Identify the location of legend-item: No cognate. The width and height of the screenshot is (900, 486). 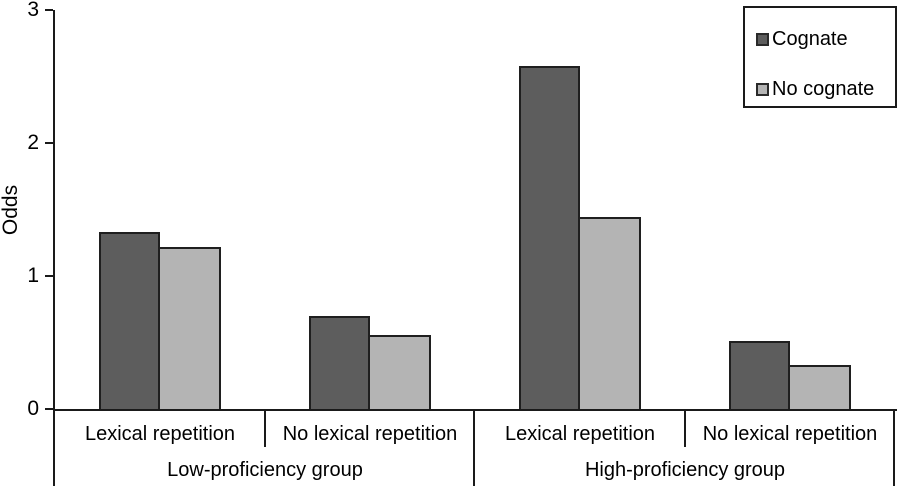
(815, 89).